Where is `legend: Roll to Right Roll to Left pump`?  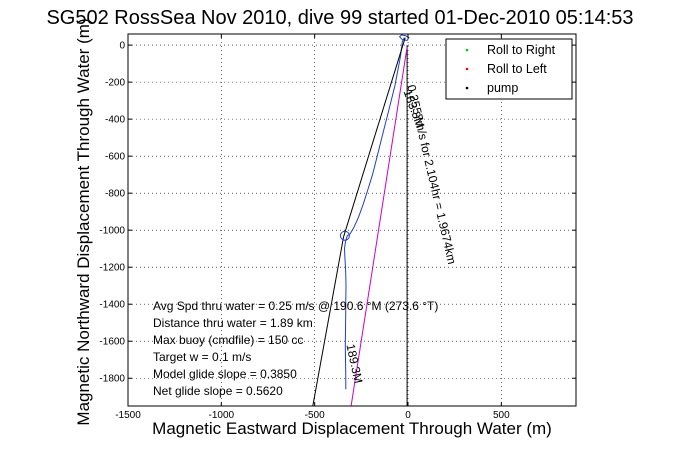 legend: Roll to Right Roll to Left pump is located at coordinates (509, 69).